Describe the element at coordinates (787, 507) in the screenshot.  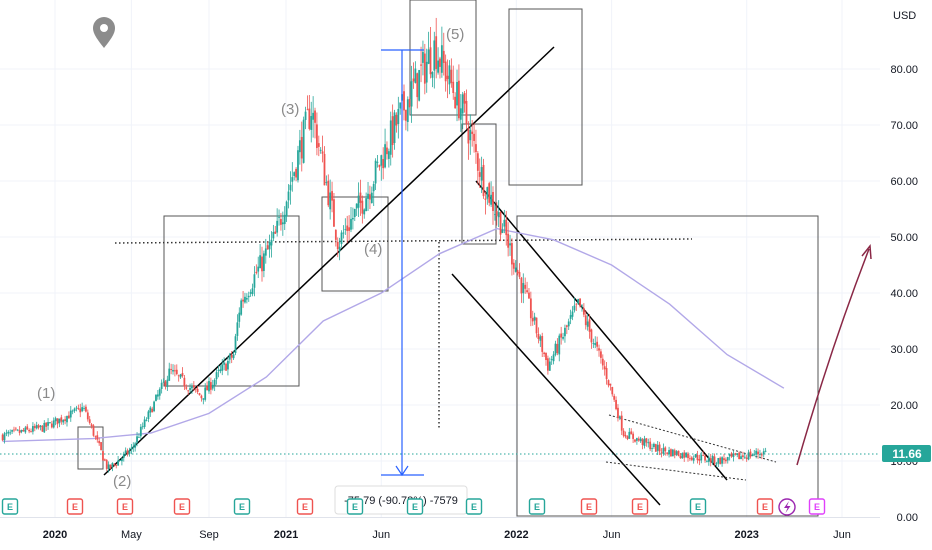
I see `lightning-icon` at that location.